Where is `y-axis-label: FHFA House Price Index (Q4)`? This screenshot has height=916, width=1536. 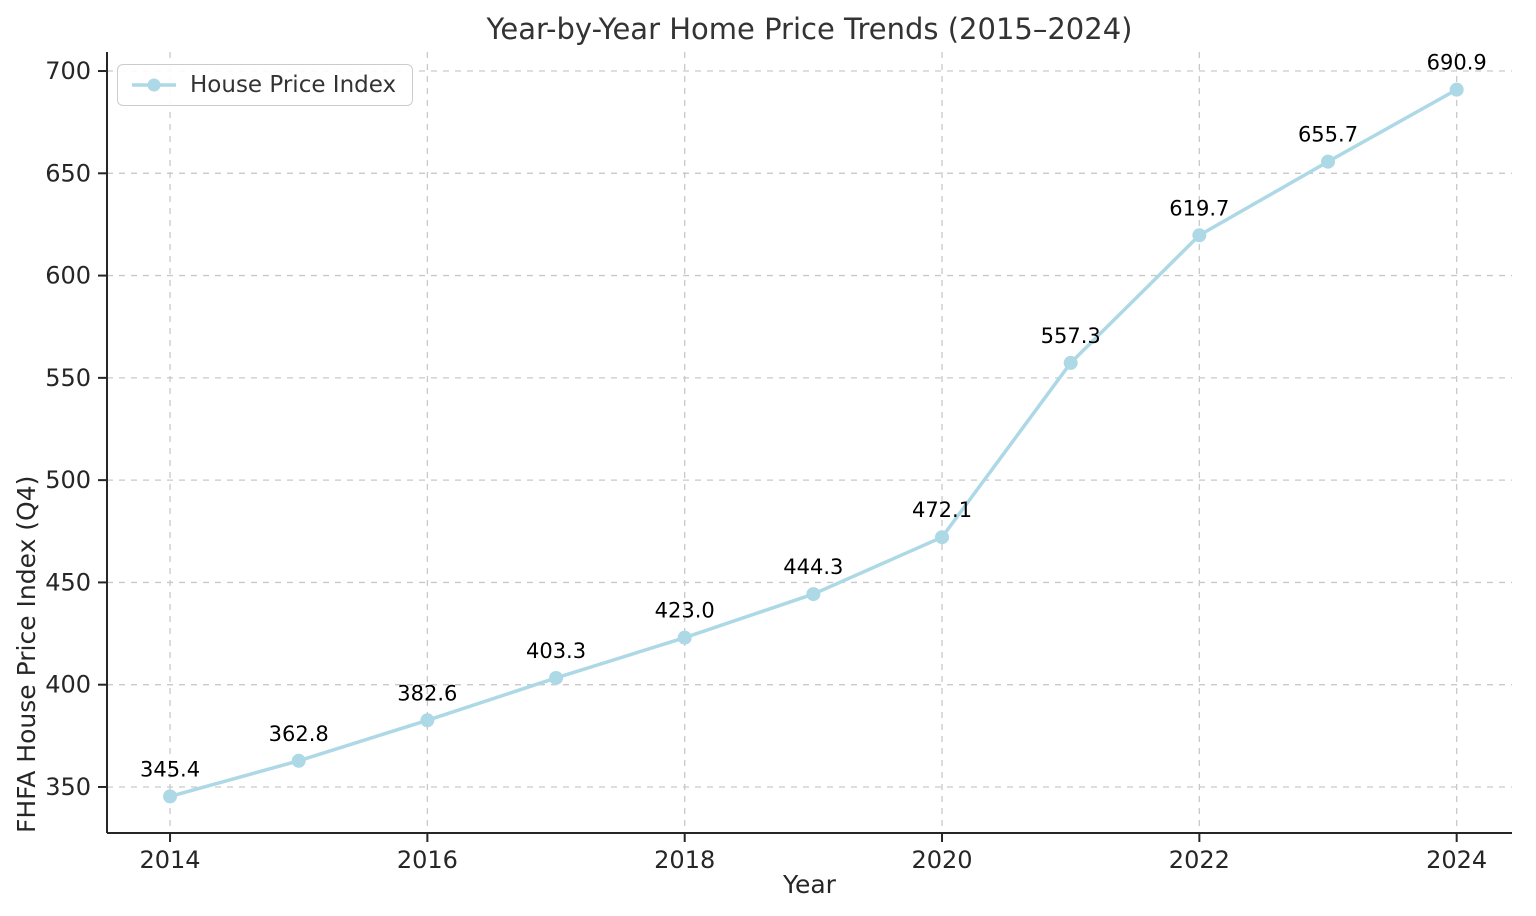
y-axis-label: FHFA House Price Index (Q4) is located at coordinates (26, 654).